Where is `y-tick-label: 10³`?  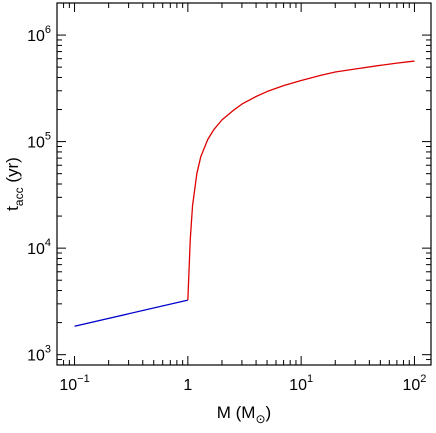 y-tick-label: 10³ is located at coordinates (39, 354).